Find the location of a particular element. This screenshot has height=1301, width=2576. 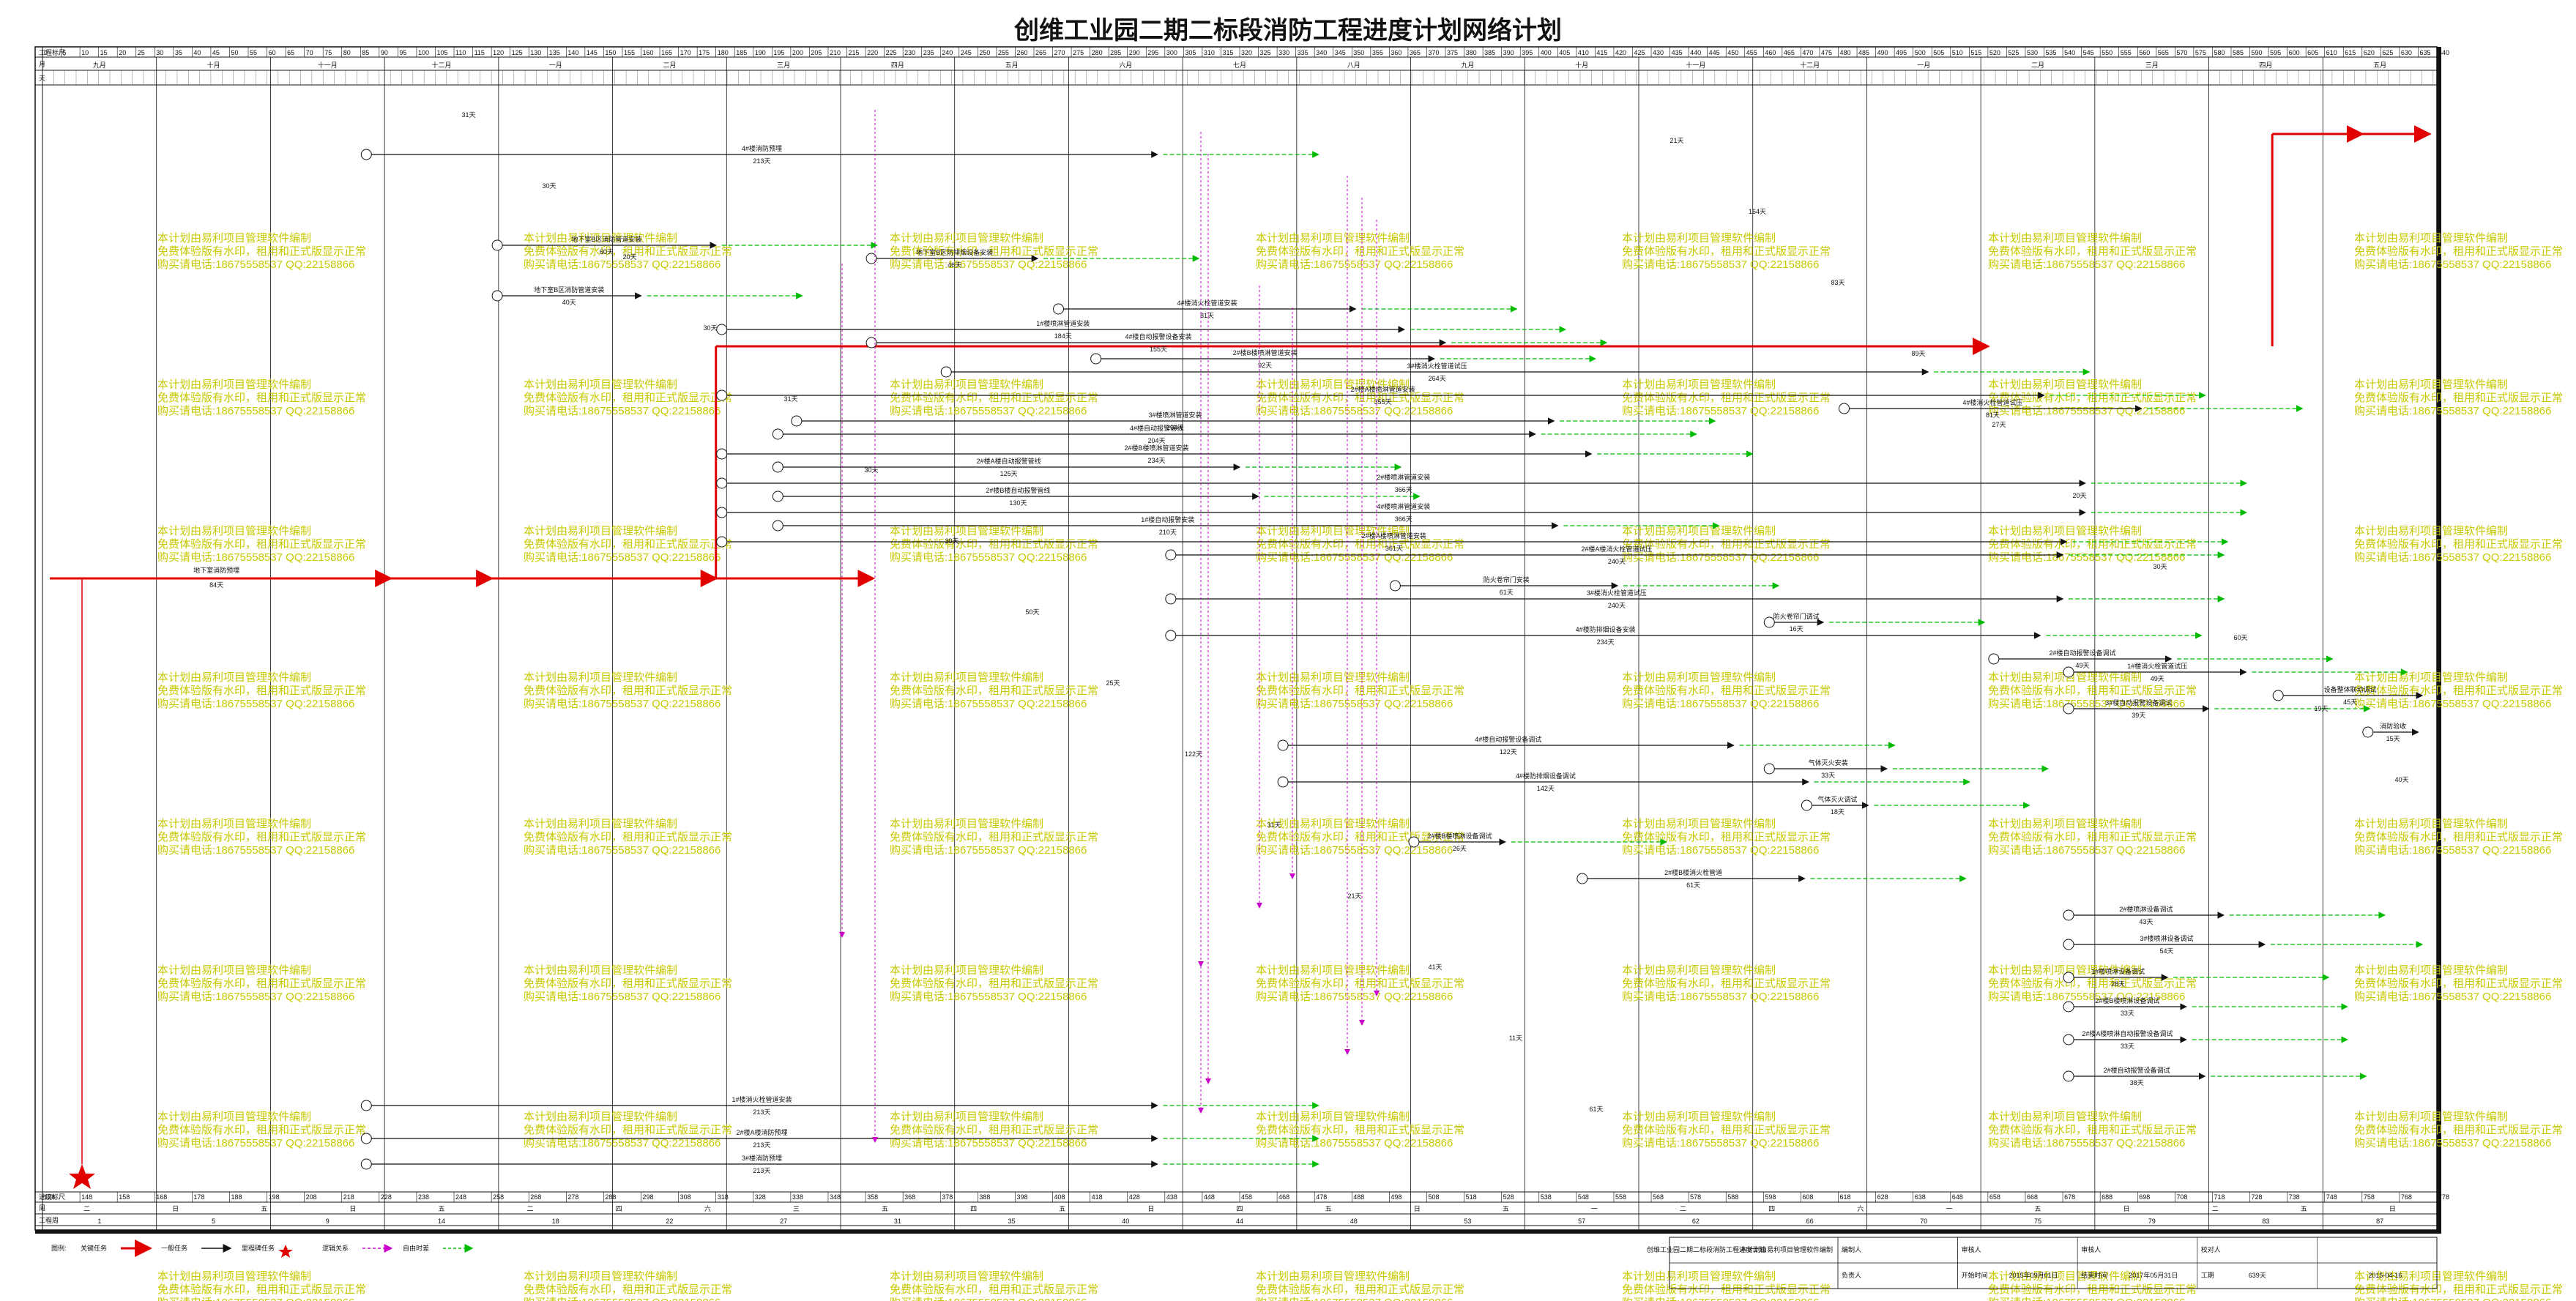

scale-tick-label: 275 is located at coordinates (1078, 52).